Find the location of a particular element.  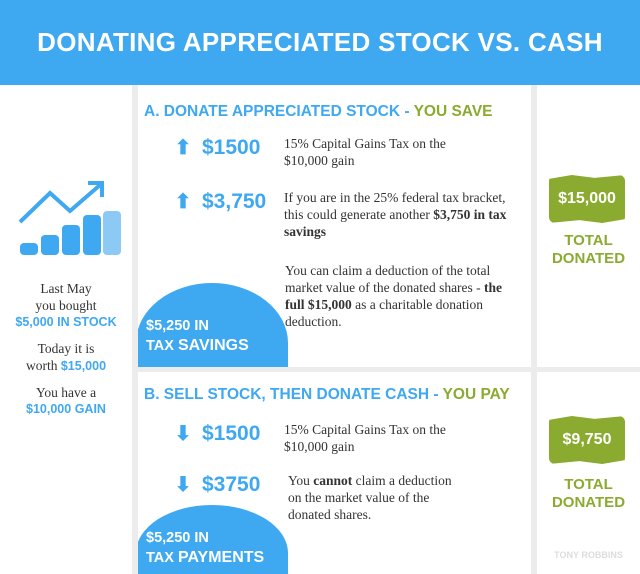

amount: $3750 is located at coordinates (231, 484).